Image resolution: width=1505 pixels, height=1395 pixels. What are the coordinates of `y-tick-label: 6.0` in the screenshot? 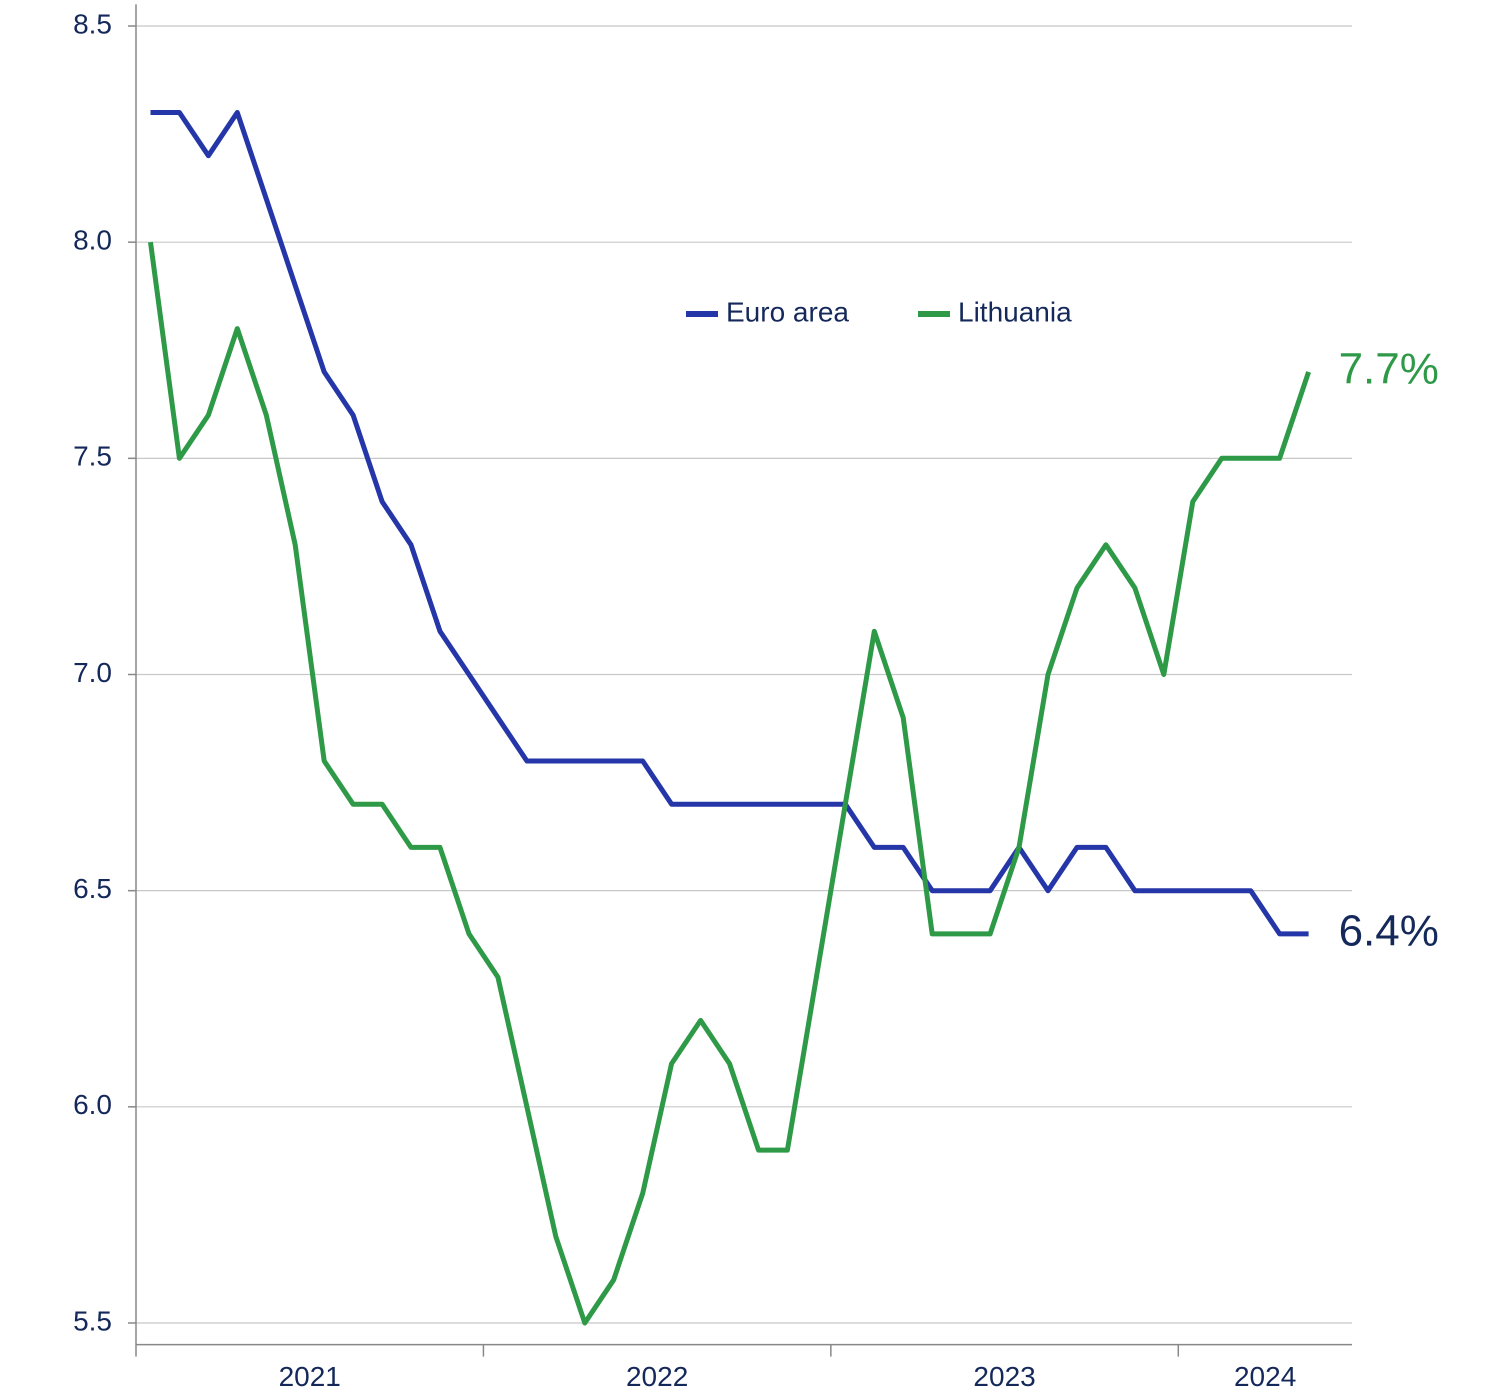 It's located at (92, 1104).